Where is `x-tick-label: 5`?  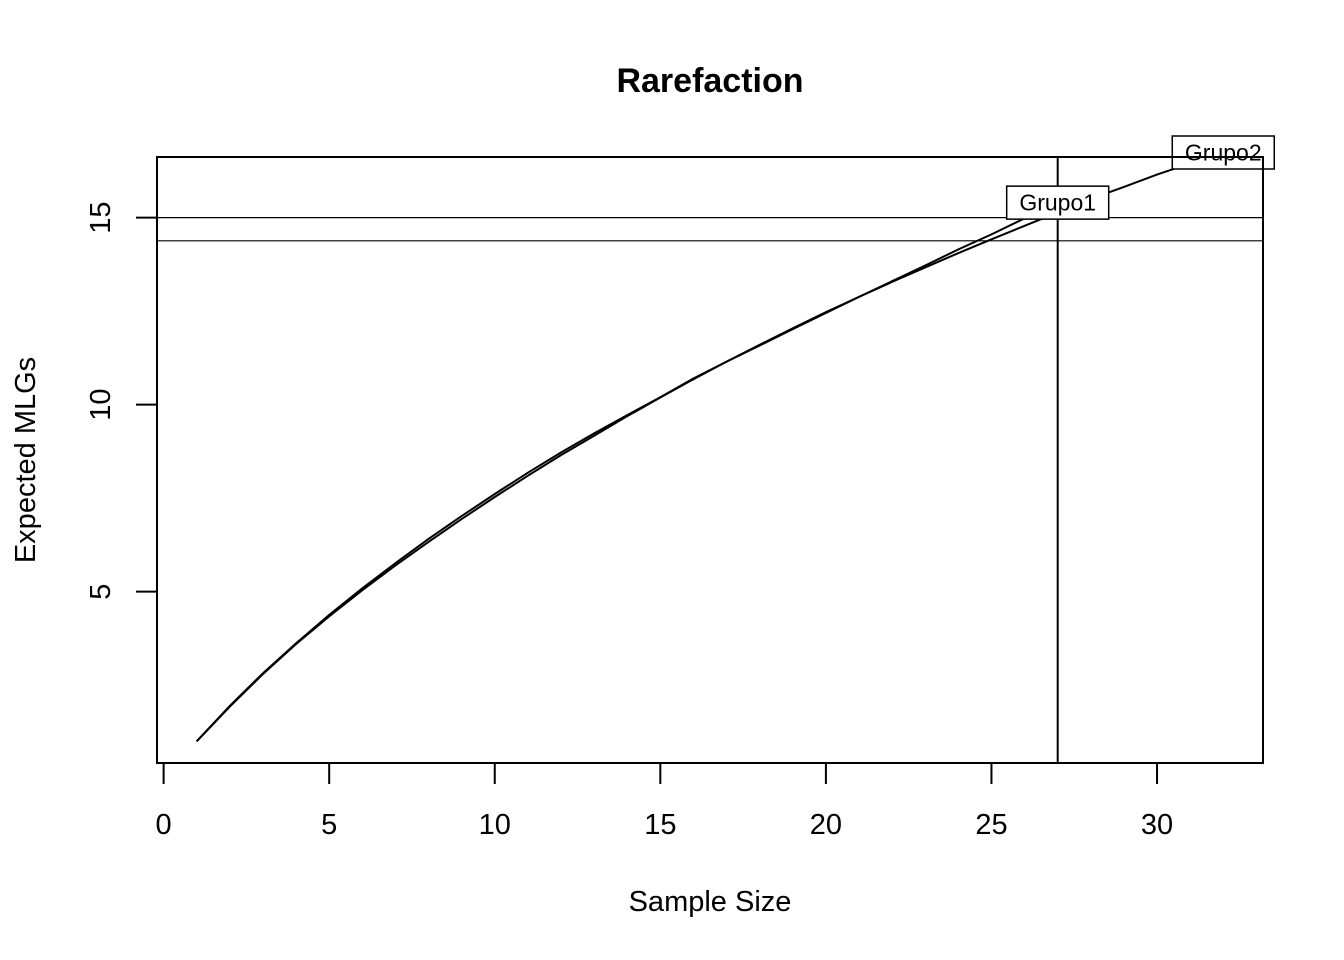 x-tick-label: 5 is located at coordinates (329, 825).